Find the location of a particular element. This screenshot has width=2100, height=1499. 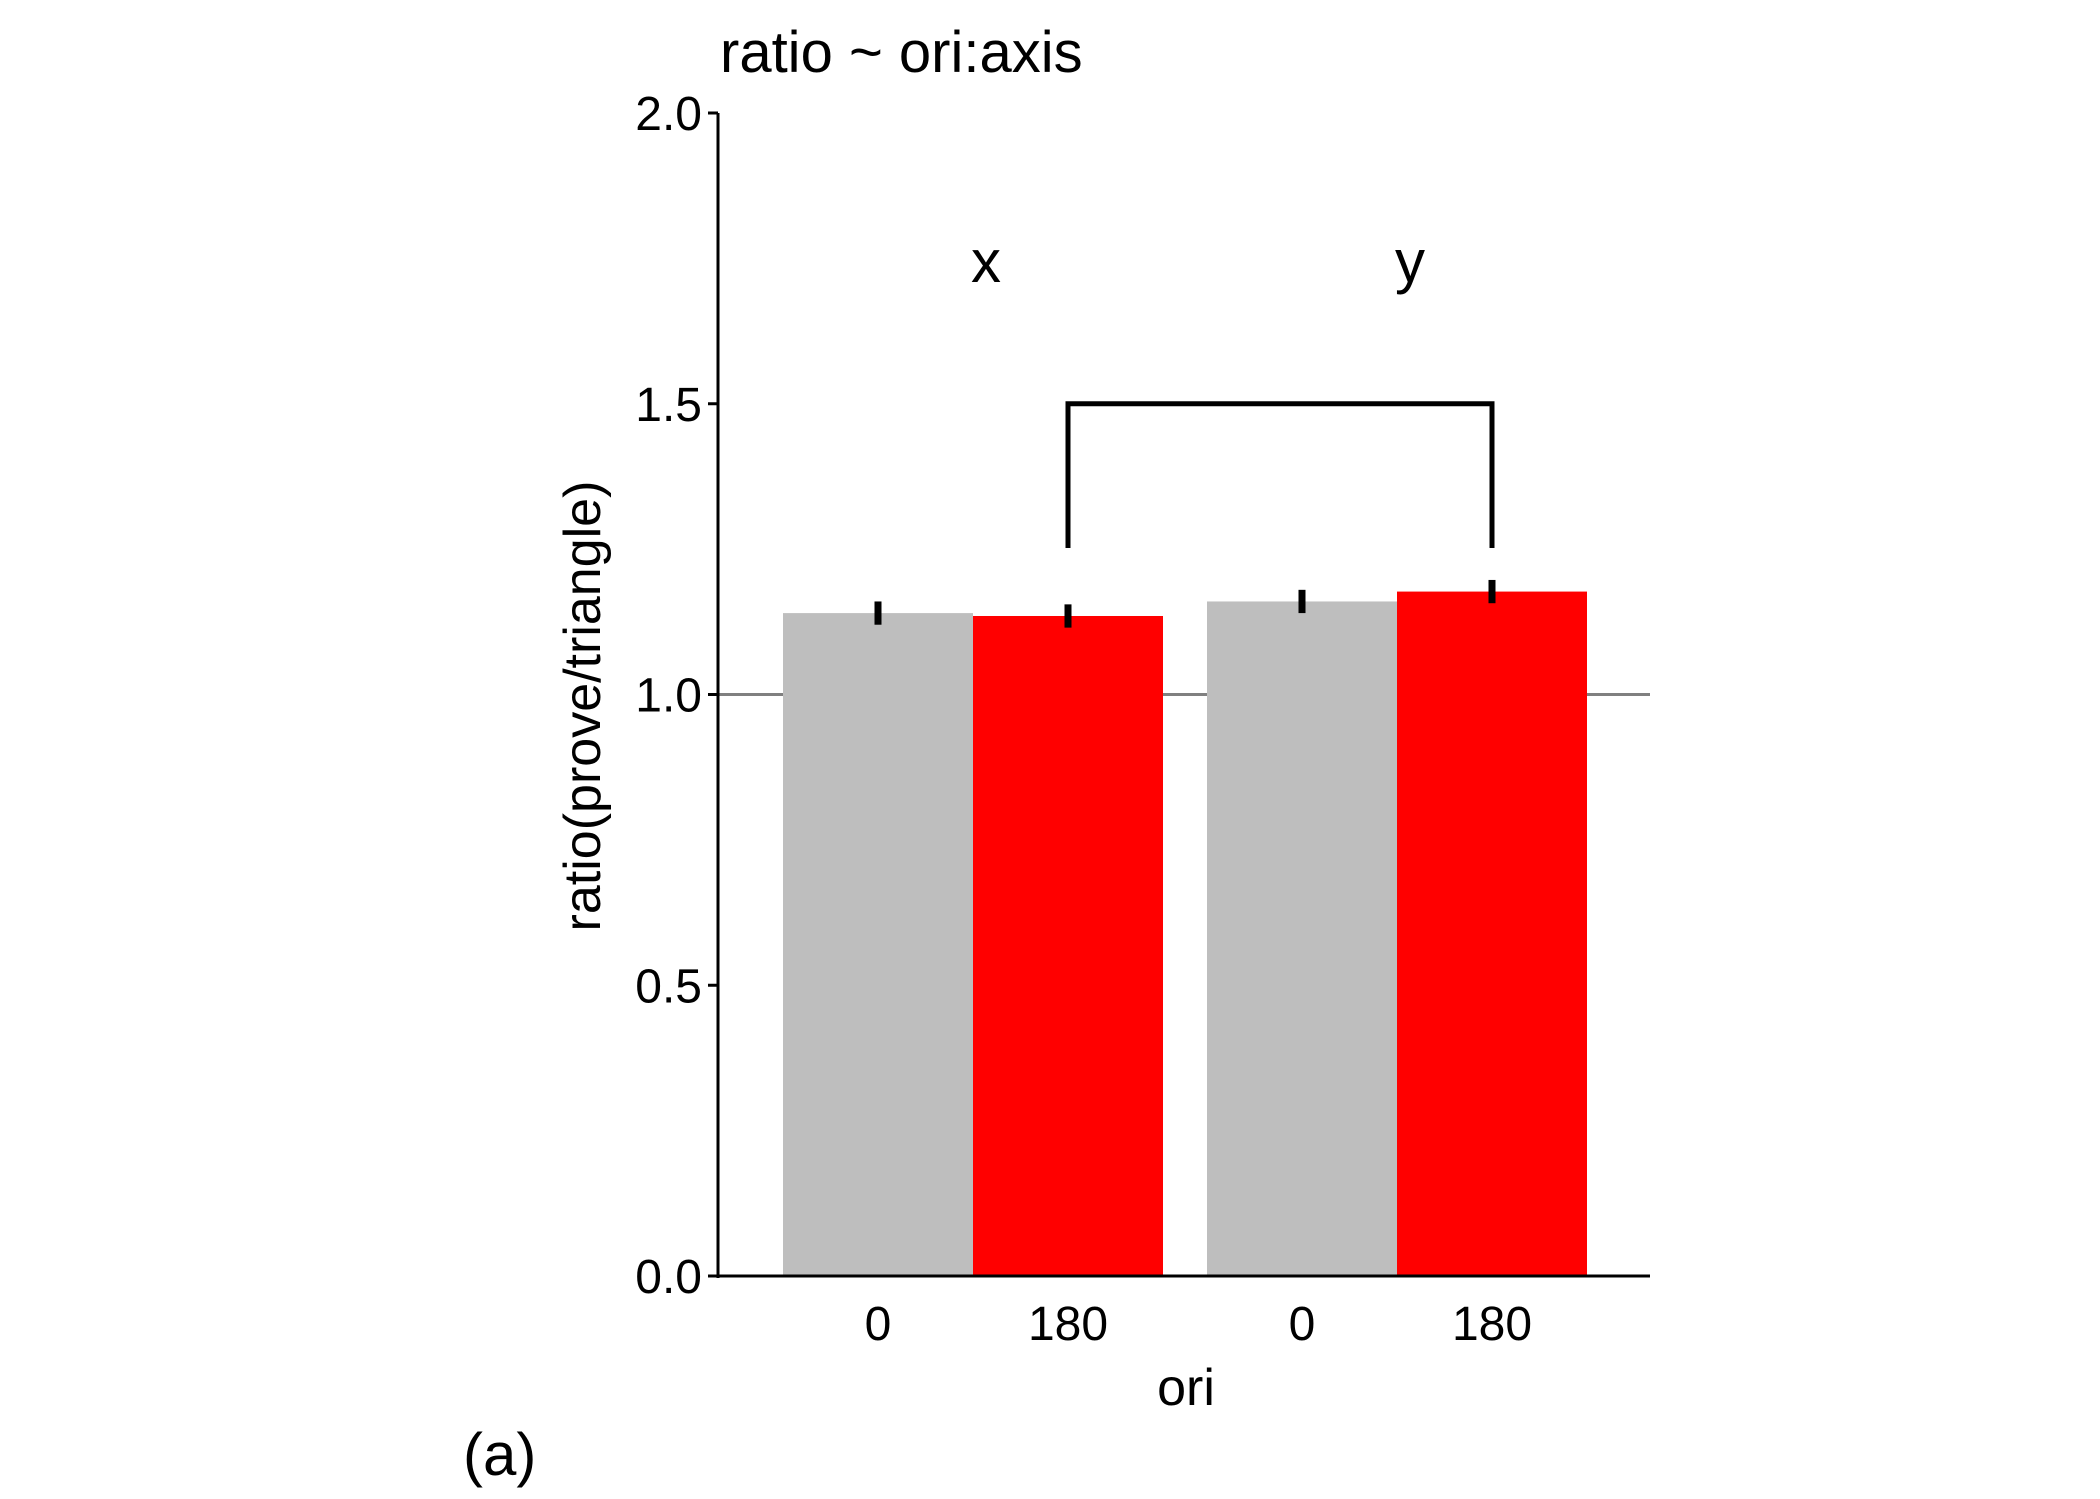

chart-title: ratio ~ ori:axis is located at coordinates (901, 52).